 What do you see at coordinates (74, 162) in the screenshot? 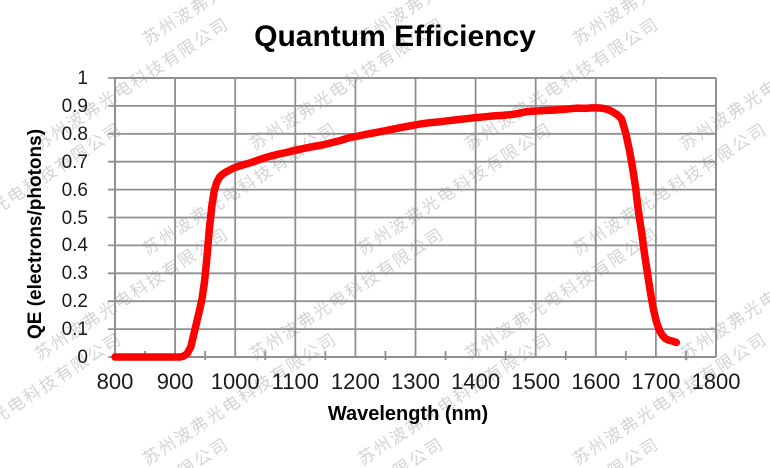
I see `y-tick-label: 0.7` at bounding box center [74, 162].